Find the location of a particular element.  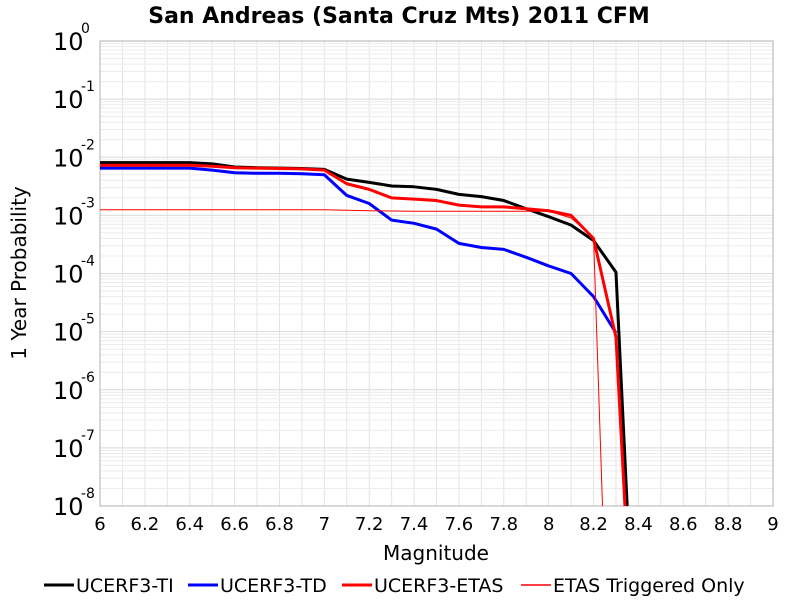

y-tick-label: 10⁻⁵ is located at coordinates (74, 329).